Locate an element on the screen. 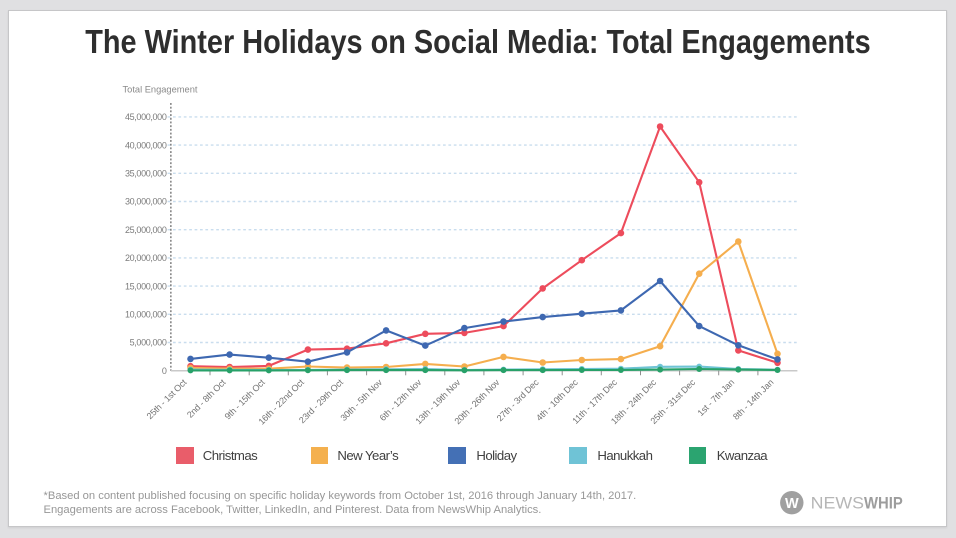 Image resolution: width=956 pixels, height=538 pixels. svg-text: 1st - 7th Jan is located at coordinates (716, 397).